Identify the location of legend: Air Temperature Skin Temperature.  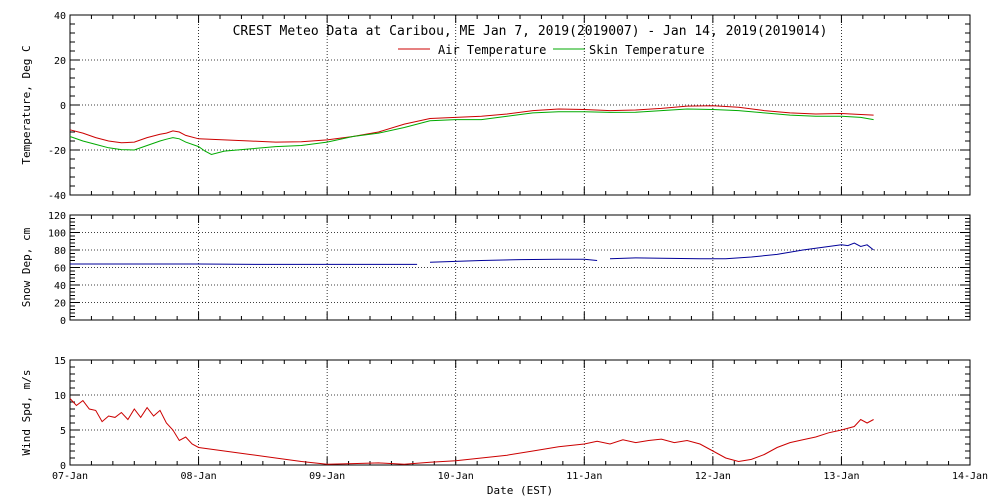
(551, 50).